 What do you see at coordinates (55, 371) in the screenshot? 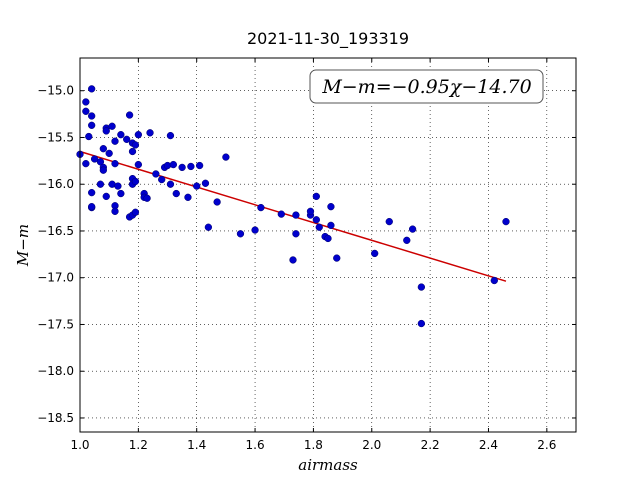
I see `y-tick-label: −18.0` at bounding box center [55, 371].